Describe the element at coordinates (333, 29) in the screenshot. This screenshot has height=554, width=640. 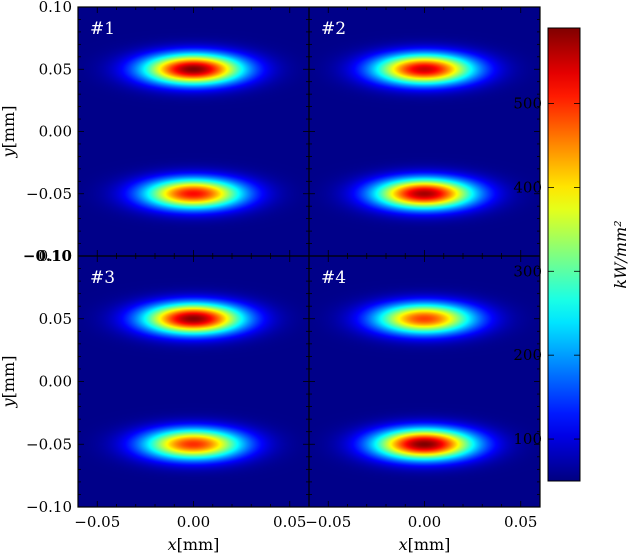
I see `panel-label: #2` at that location.